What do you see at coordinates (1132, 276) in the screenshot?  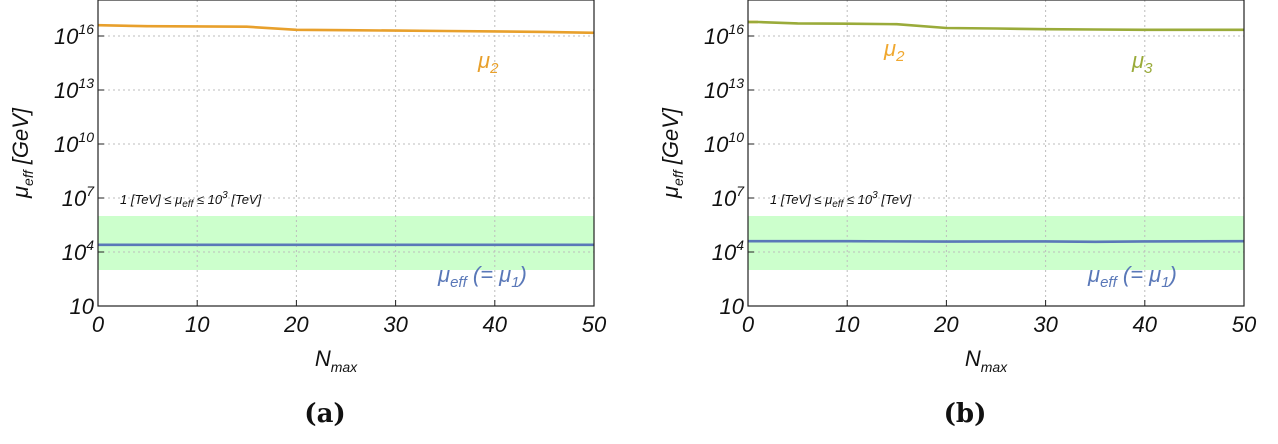 I see `series-label-3: μeff (= μ1)` at bounding box center [1132, 276].